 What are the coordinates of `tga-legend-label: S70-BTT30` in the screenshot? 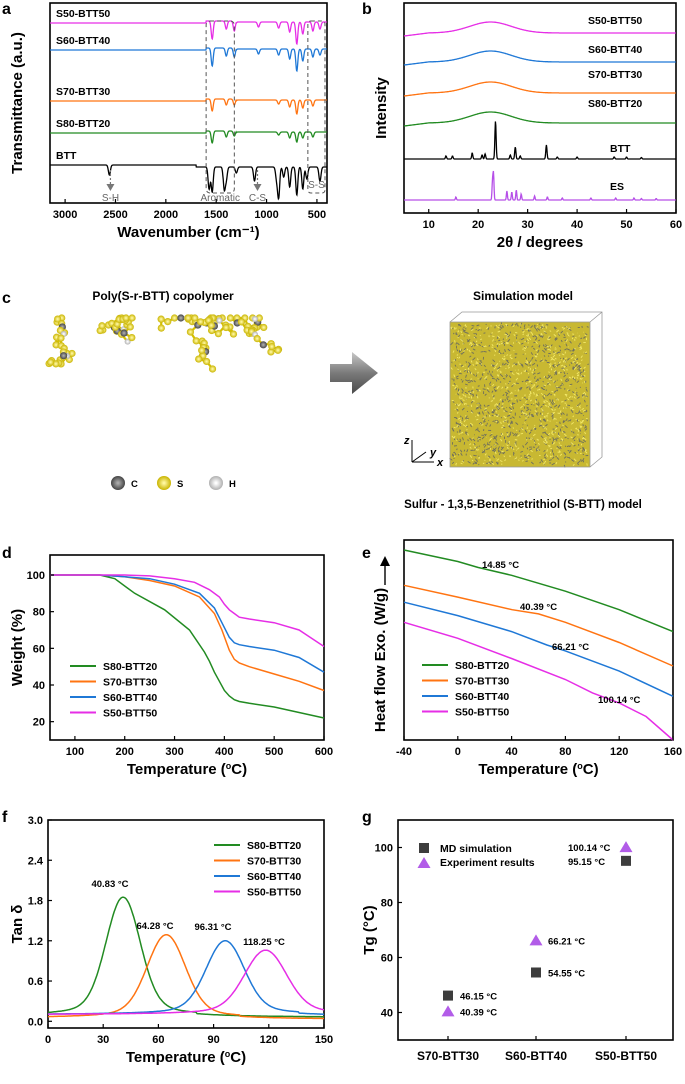 It's located at (130, 683).